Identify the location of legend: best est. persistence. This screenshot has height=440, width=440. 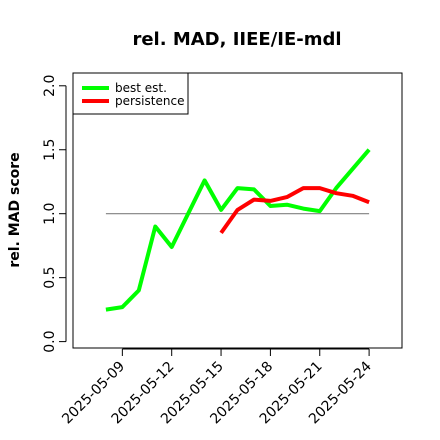
(130, 93).